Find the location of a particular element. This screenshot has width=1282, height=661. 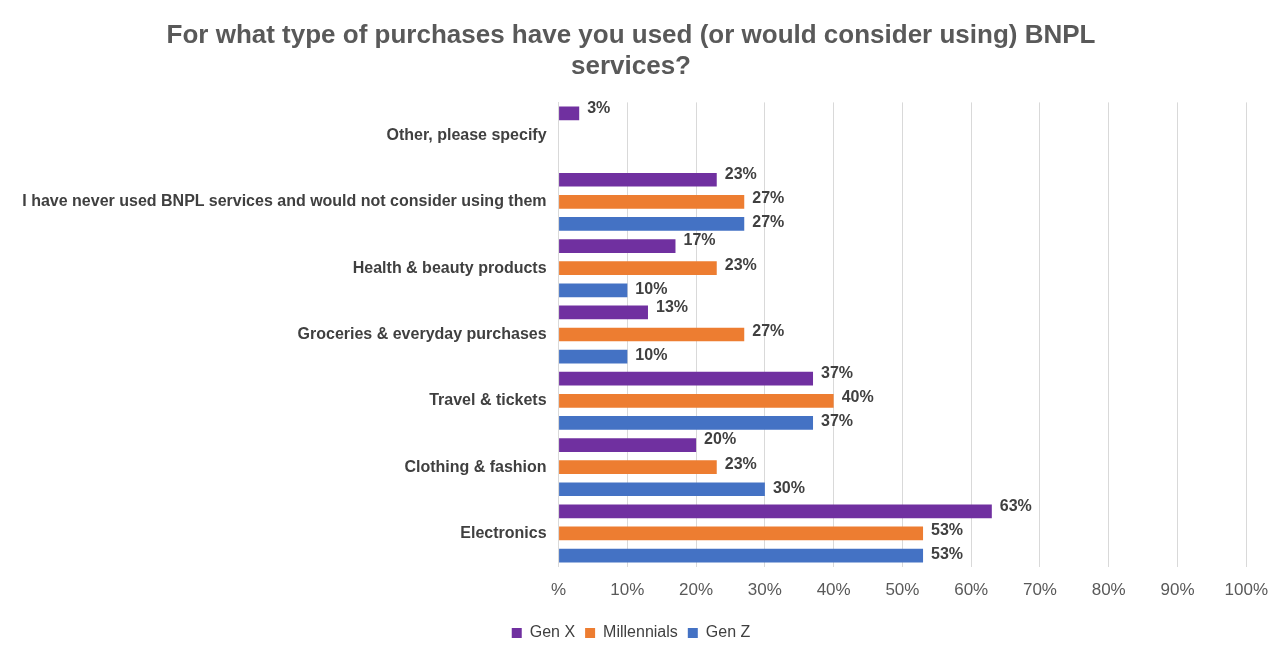

x-tick-label: 20% is located at coordinates (696, 590).